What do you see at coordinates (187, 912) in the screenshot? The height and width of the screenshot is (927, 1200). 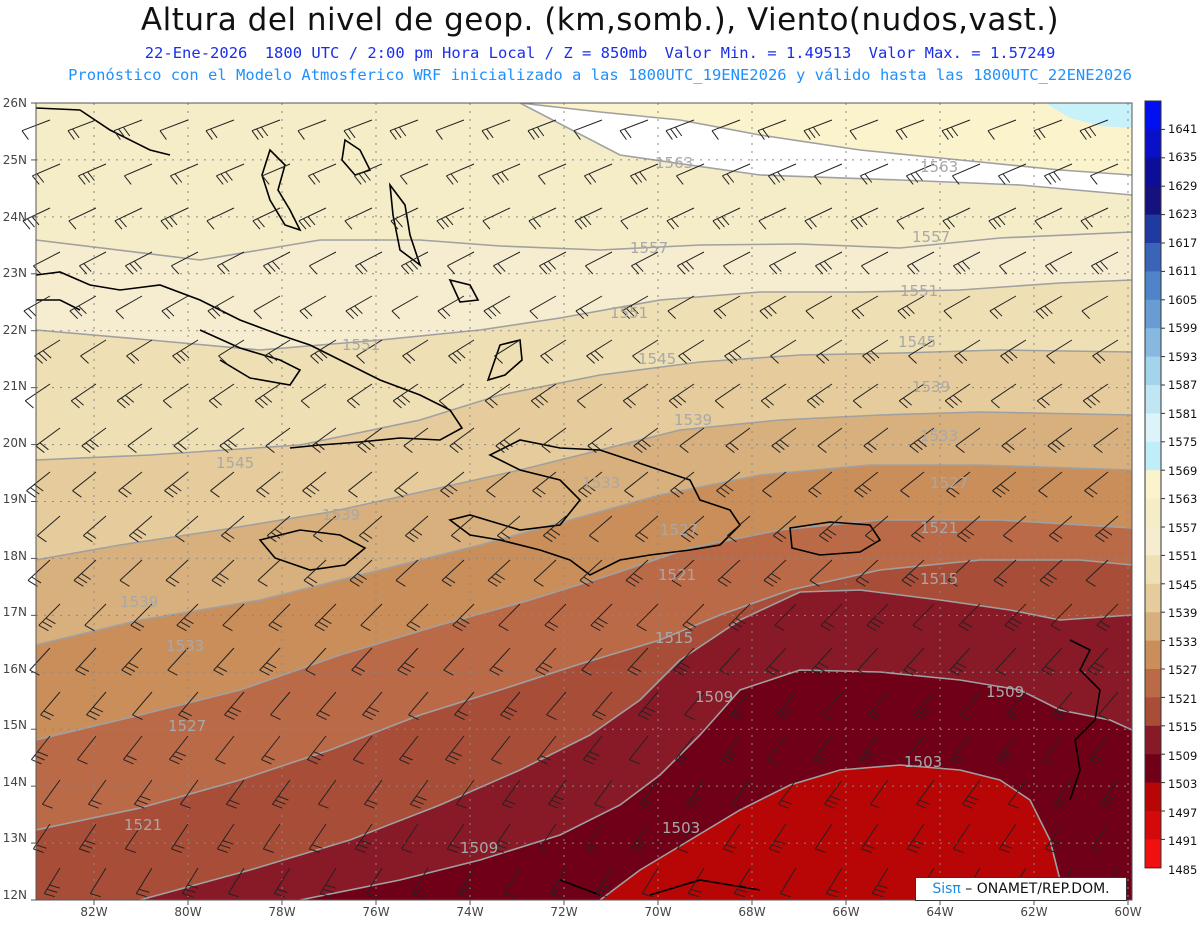 I see `lon-label: 80W` at bounding box center [187, 912].